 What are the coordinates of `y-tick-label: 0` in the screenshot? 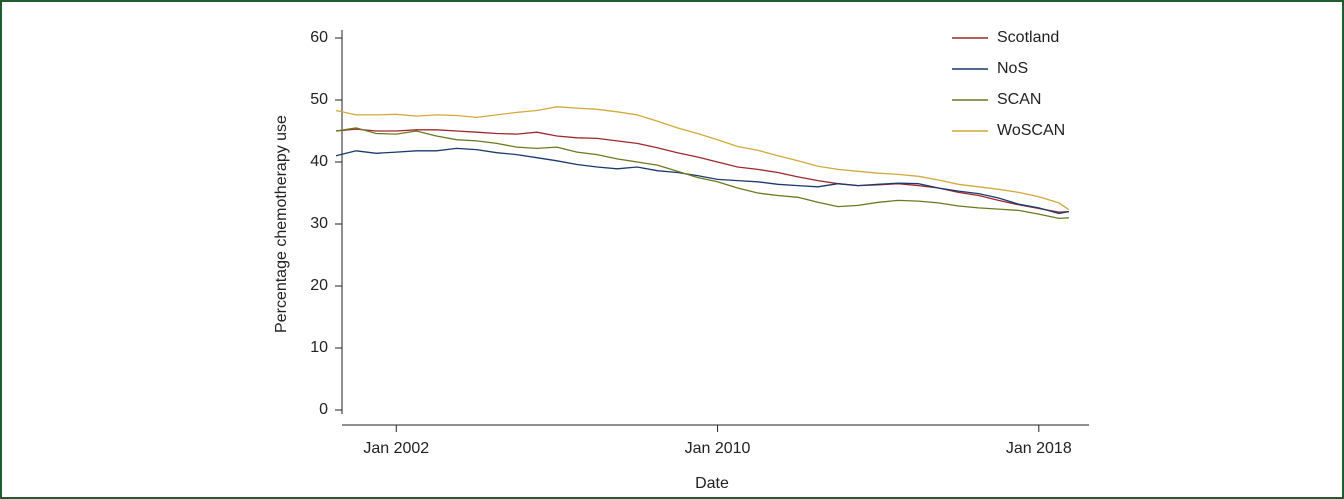 It's located at (323, 409).